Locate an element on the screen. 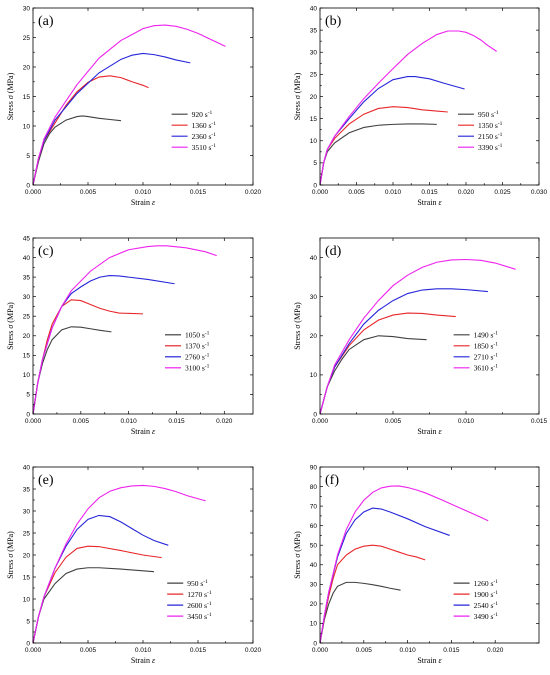  y-tick-label: 60 is located at coordinates (314, 526).